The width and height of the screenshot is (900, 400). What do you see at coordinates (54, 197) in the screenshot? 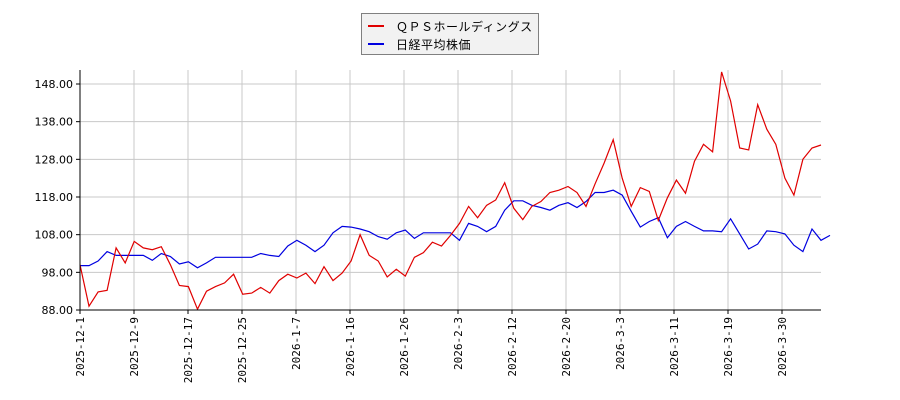
I see `y-tick-label: 118.00` at bounding box center [54, 197].